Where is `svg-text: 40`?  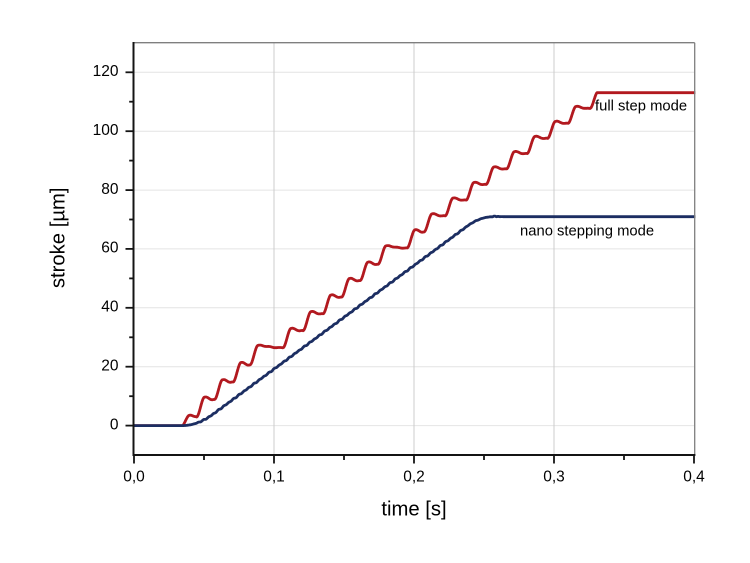 svg-text: 40 is located at coordinates (110, 307).